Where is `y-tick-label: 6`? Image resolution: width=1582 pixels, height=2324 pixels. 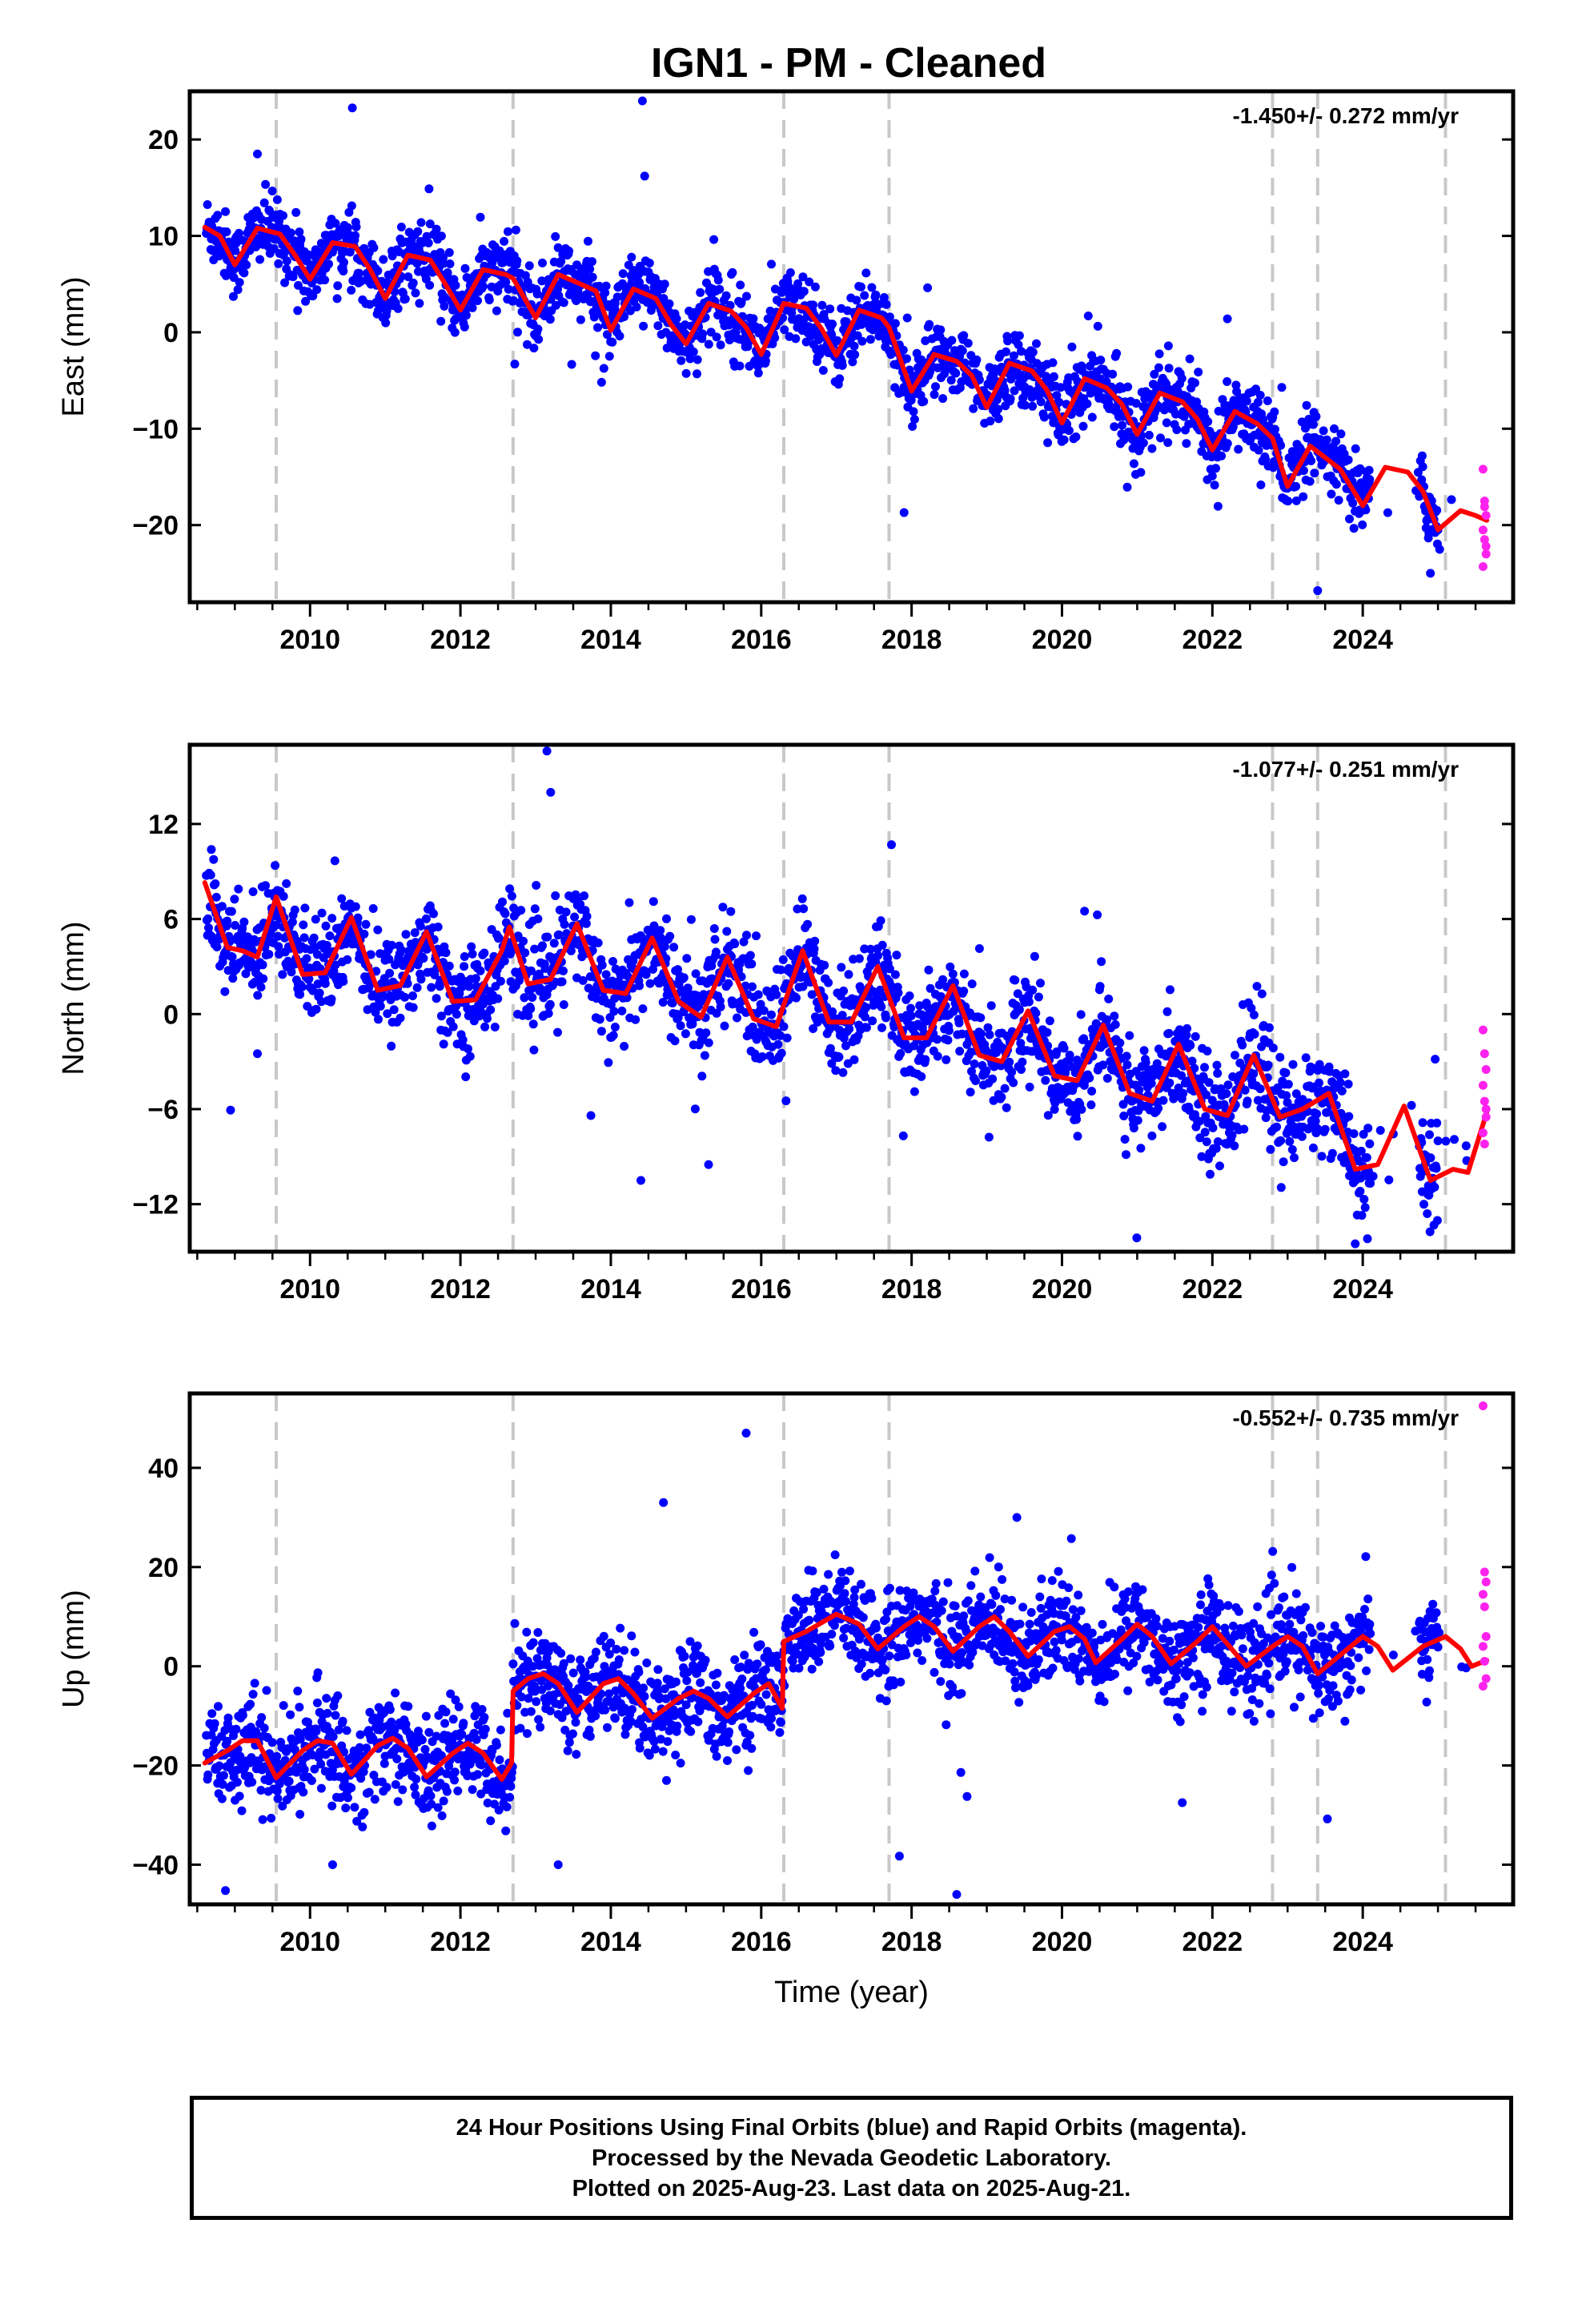
y-tick-label: 6 is located at coordinates (171, 920).